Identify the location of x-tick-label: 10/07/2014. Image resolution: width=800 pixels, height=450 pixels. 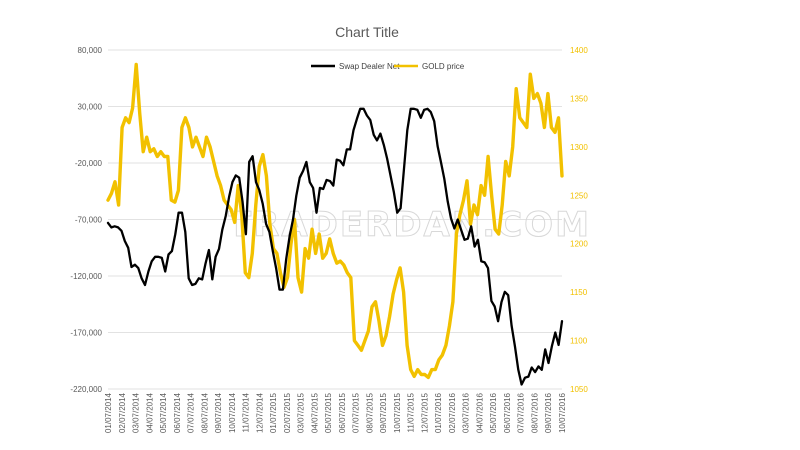
(232, 412).